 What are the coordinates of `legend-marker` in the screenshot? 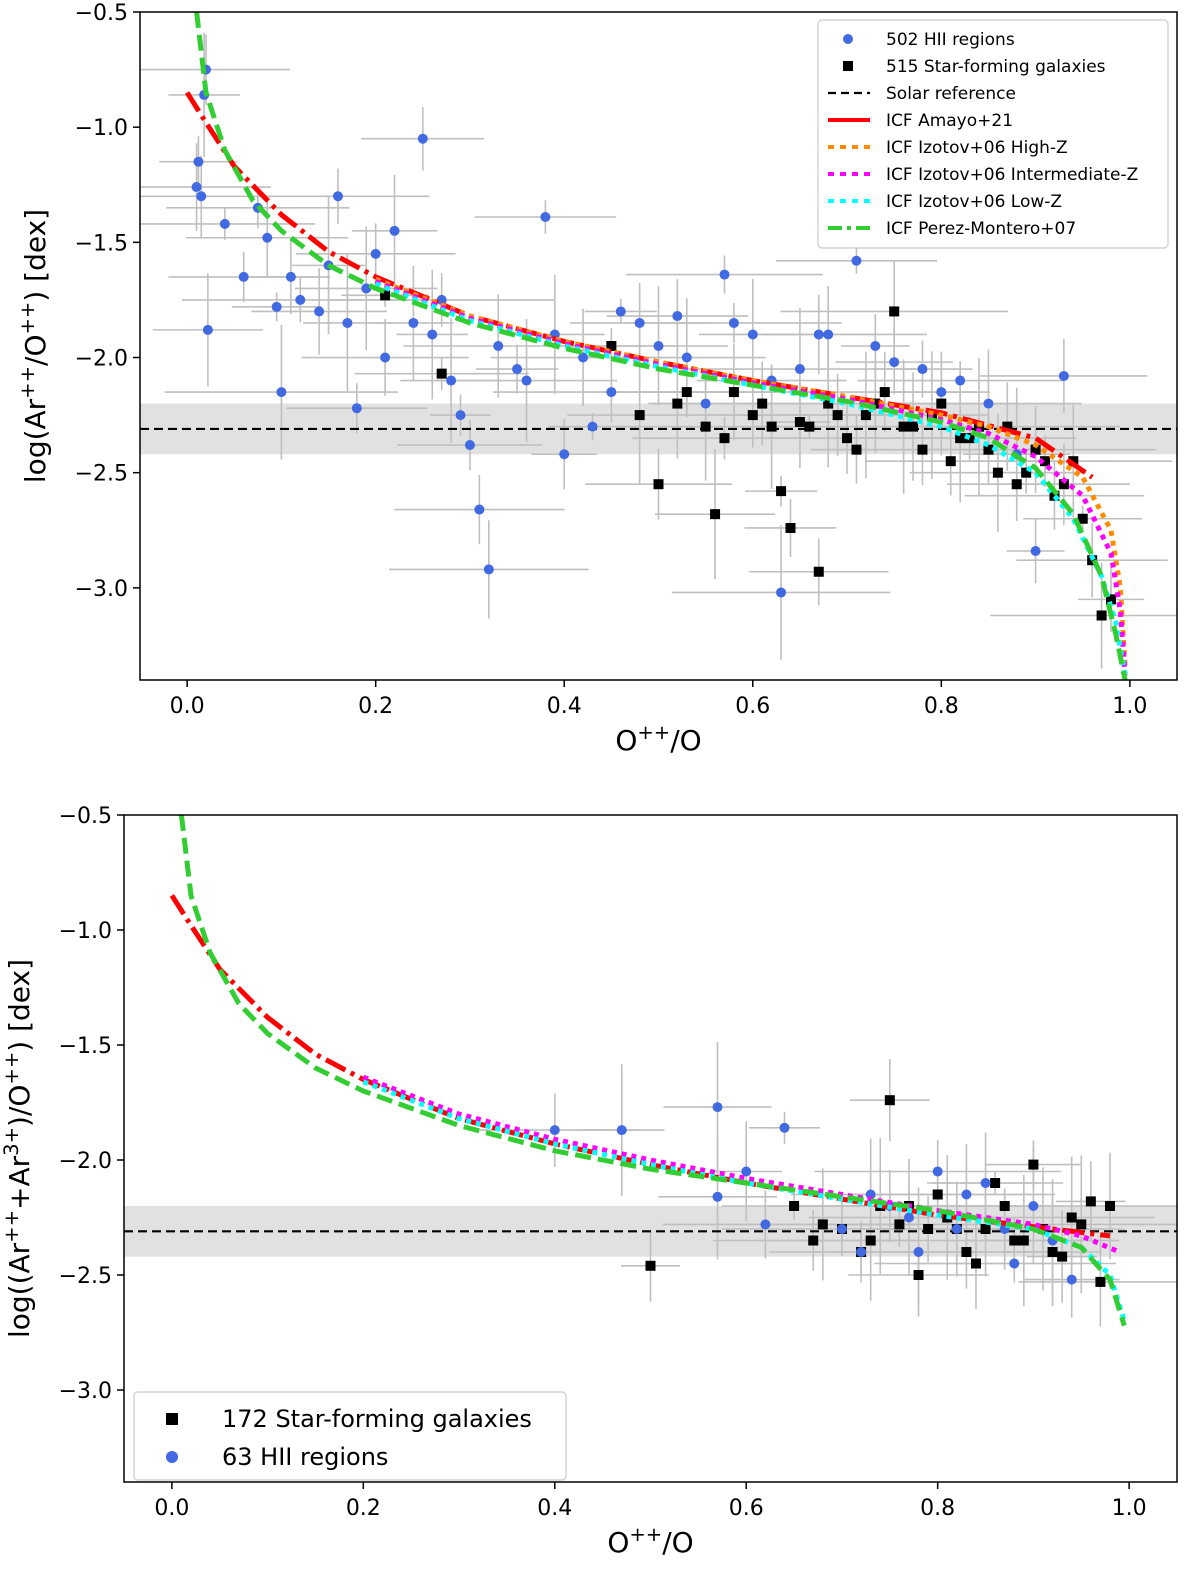 It's located at (848, 66).